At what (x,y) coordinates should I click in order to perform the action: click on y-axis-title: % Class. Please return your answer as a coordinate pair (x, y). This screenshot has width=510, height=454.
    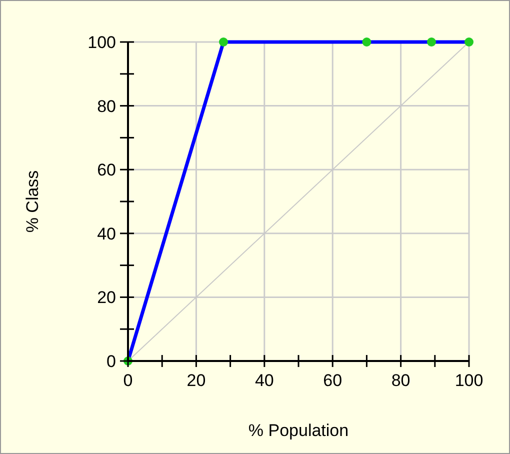
    Looking at the image, I should click on (32, 201).